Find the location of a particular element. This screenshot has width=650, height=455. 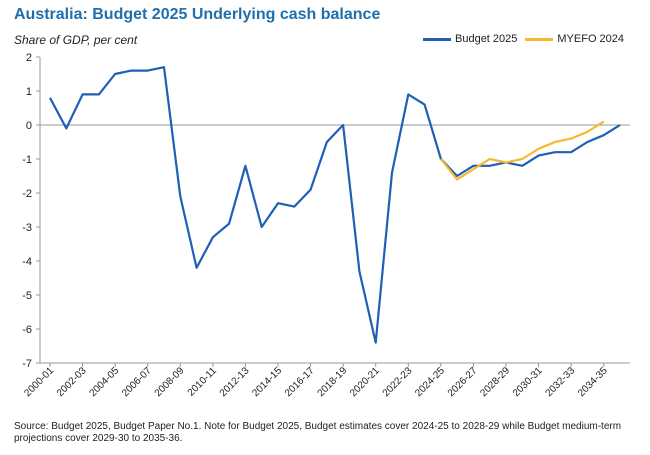

x-tick-label: 2010-11 is located at coordinates (203, 382).